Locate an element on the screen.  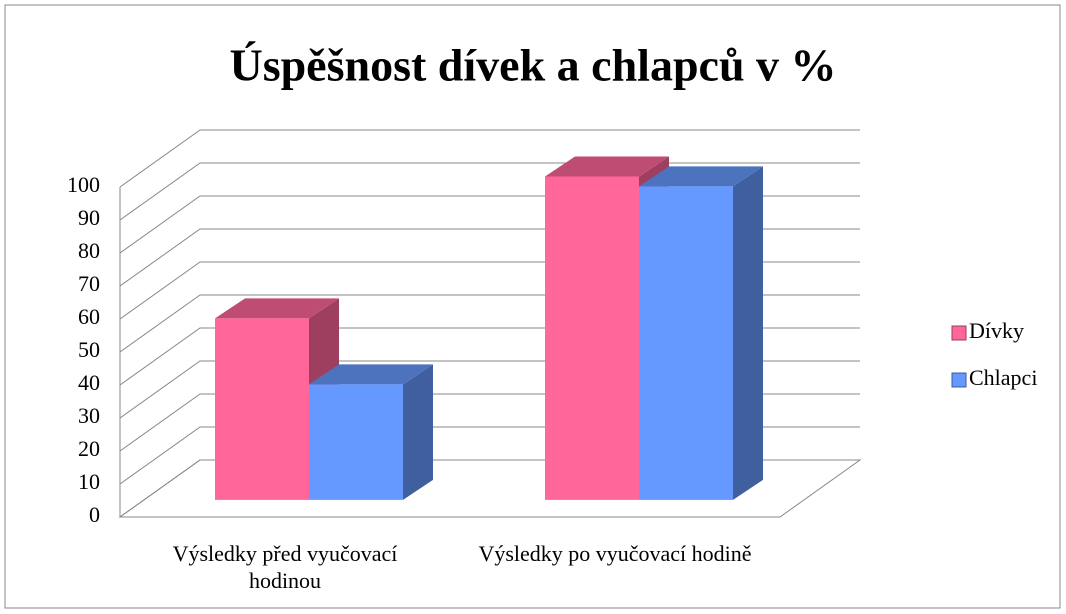
legend-label: Dívky is located at coordinates (996, 330).